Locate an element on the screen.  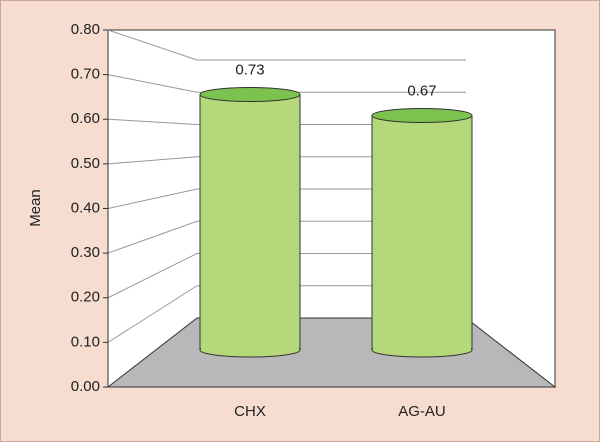
y-tick-label: 0.40 is located at coordinates (85, 207).